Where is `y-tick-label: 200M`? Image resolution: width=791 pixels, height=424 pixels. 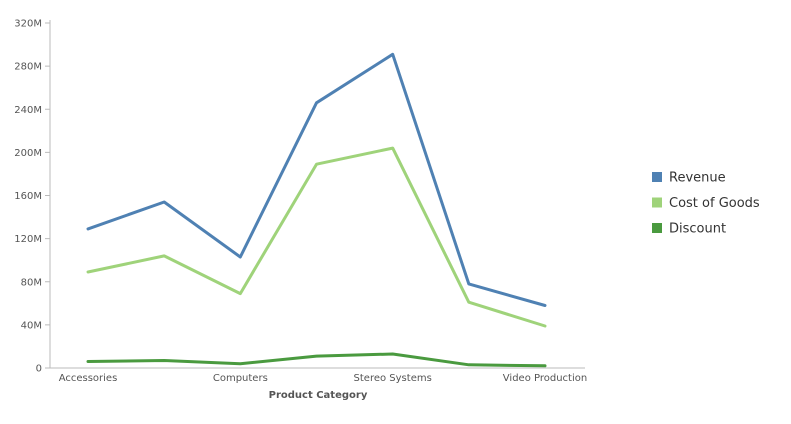 y-tick-label: 200M is located at coordinates (28, 153).